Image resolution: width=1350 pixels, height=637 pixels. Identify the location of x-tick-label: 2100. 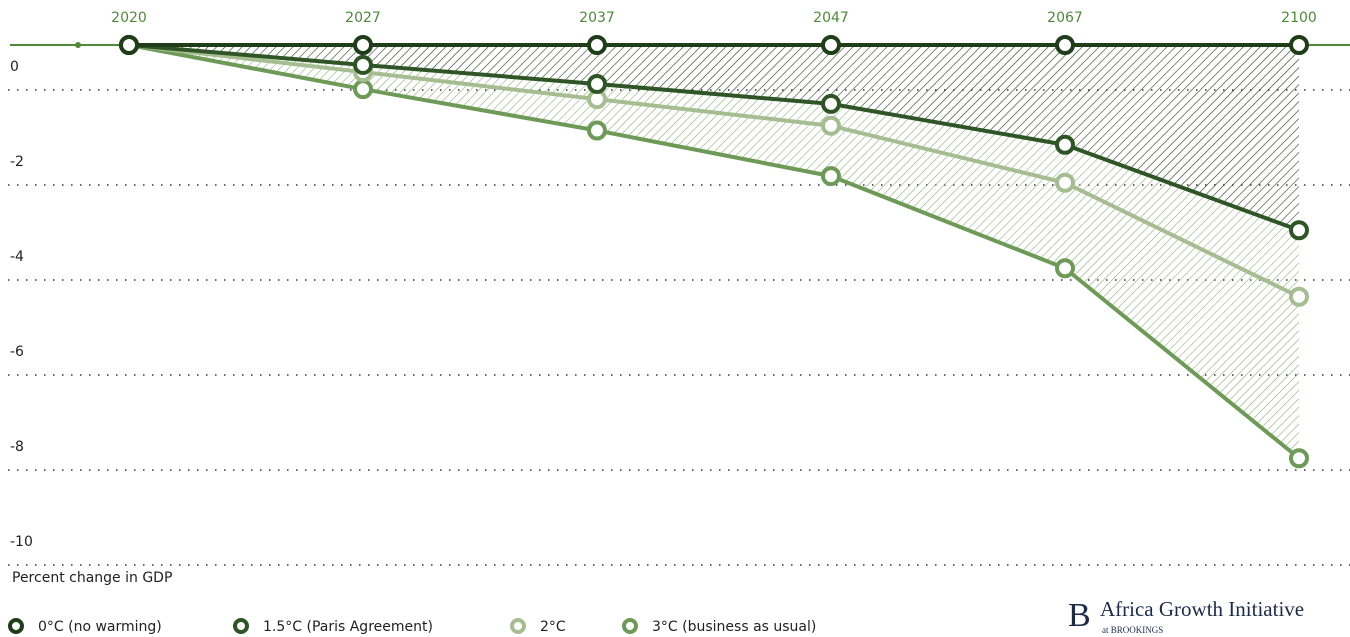
(1299, 18).